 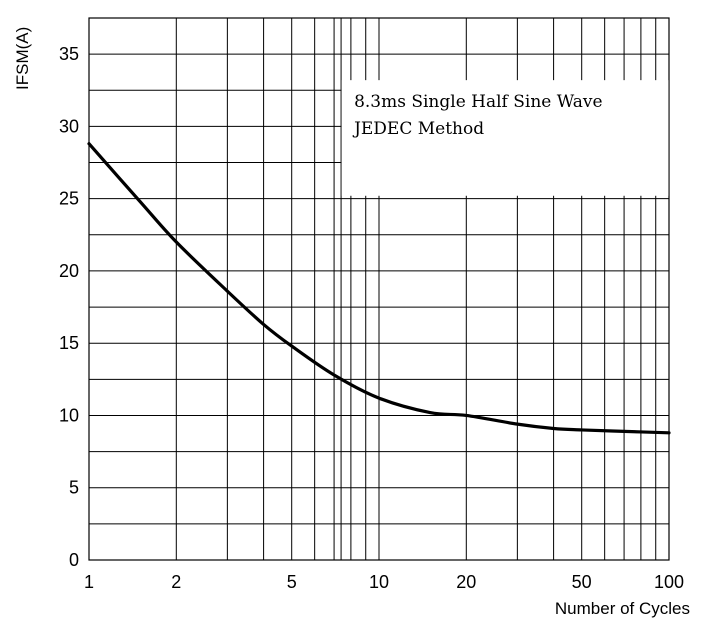 I want to click on x-tick-label: 10, so click(x=379, y=582).